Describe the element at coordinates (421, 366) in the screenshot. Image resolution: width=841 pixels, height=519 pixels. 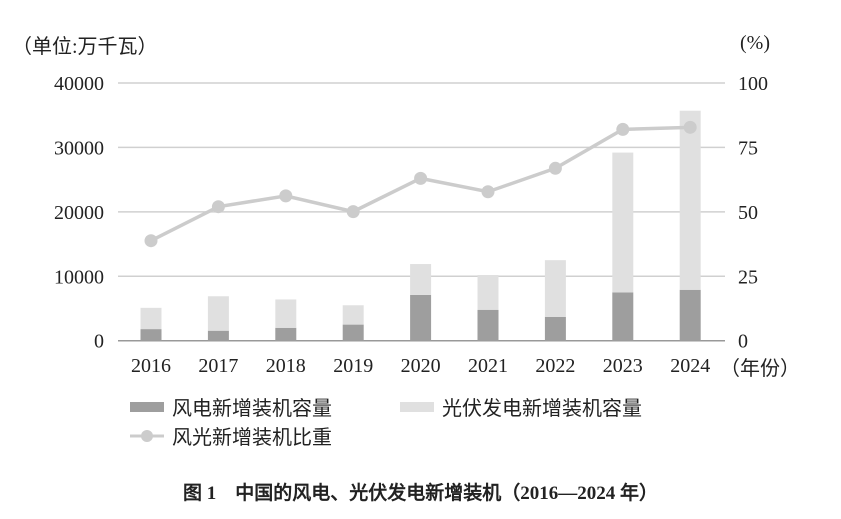
I see `x-tick-label: 2020` at that location.